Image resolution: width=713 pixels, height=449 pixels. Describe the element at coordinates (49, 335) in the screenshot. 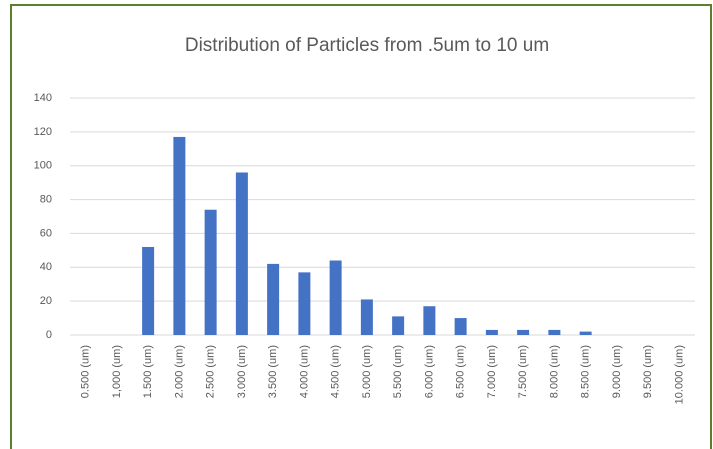

I see `y-tick-label: 0` at that location.